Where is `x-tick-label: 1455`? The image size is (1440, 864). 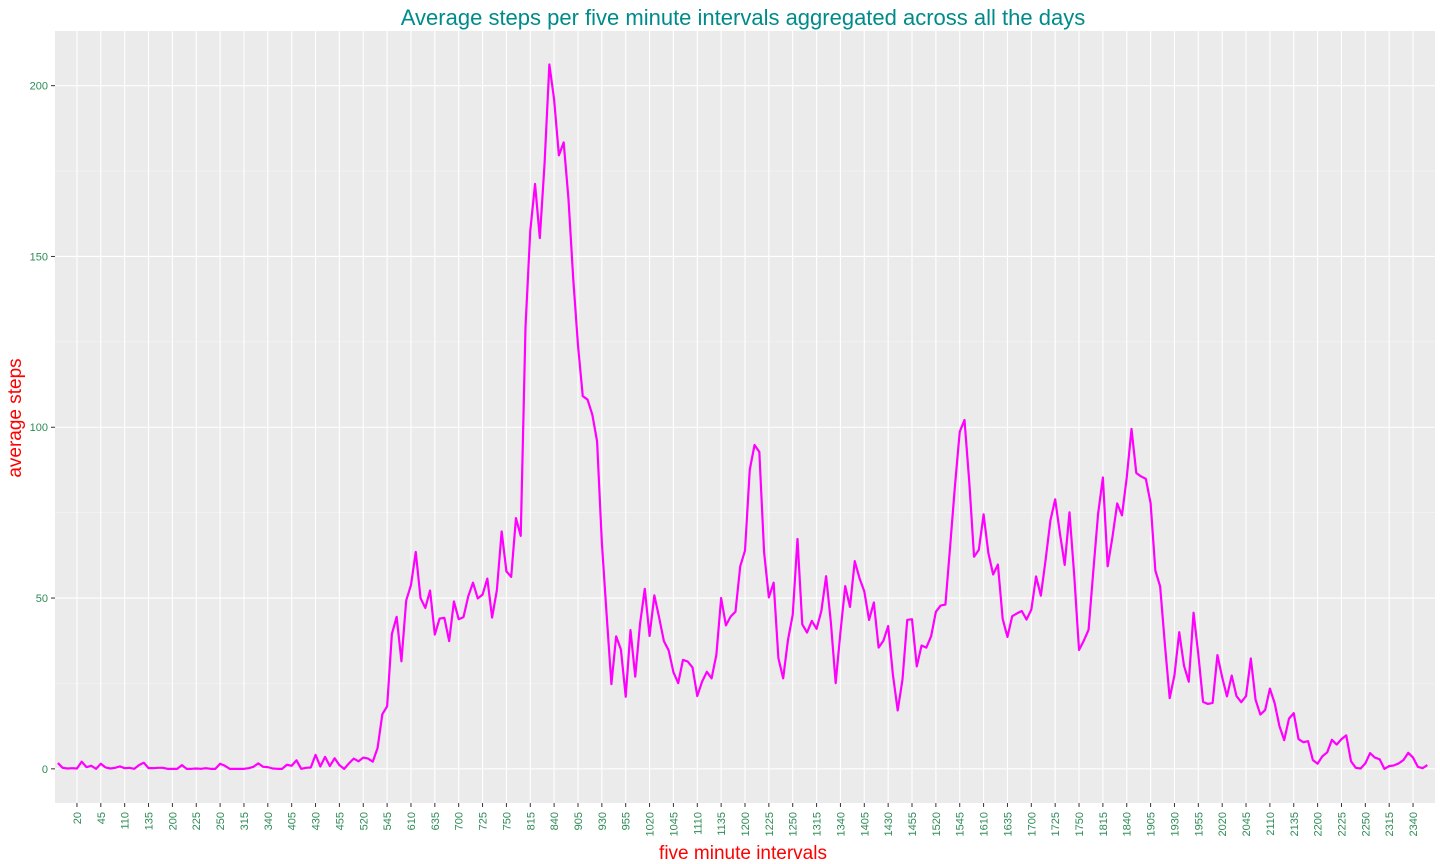
x-tick-label: 1455 is located at coordinates (913, 824).